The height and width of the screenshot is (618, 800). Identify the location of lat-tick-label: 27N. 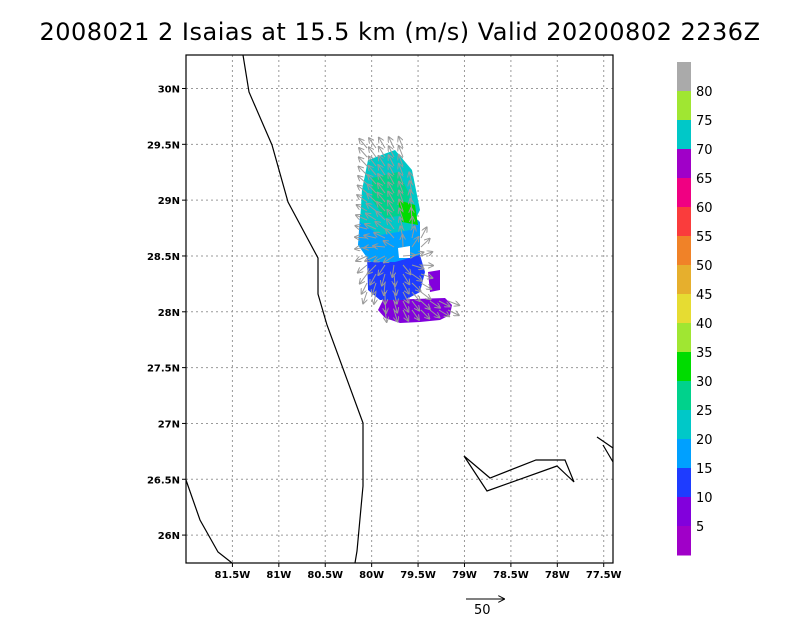
(169, 424).